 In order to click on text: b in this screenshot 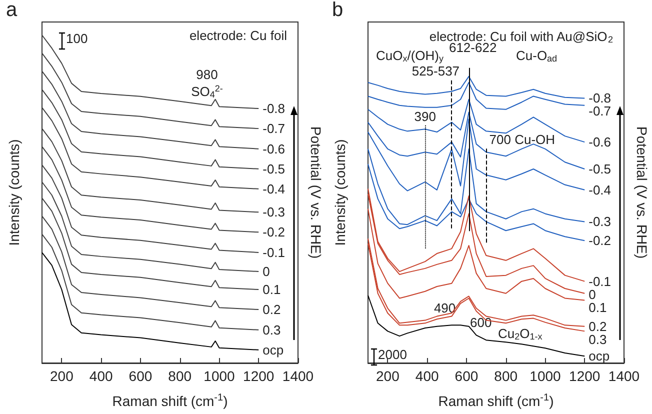, I will do `click(338, 10)`.